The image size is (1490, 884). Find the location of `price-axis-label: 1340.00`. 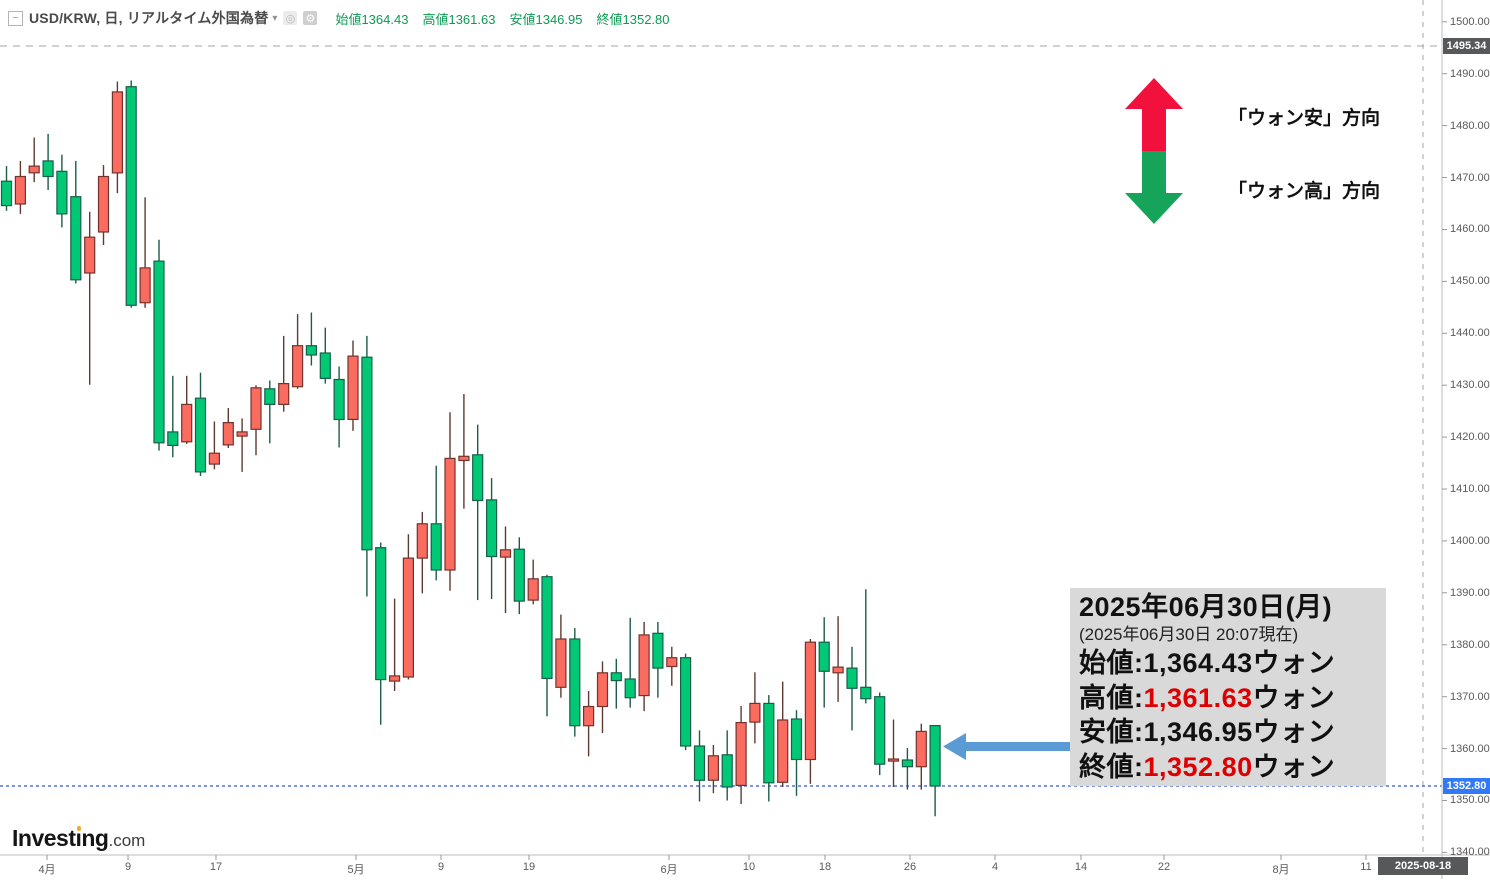

price-axis-label: 1340.00 is located at coordinates (1470, 852).